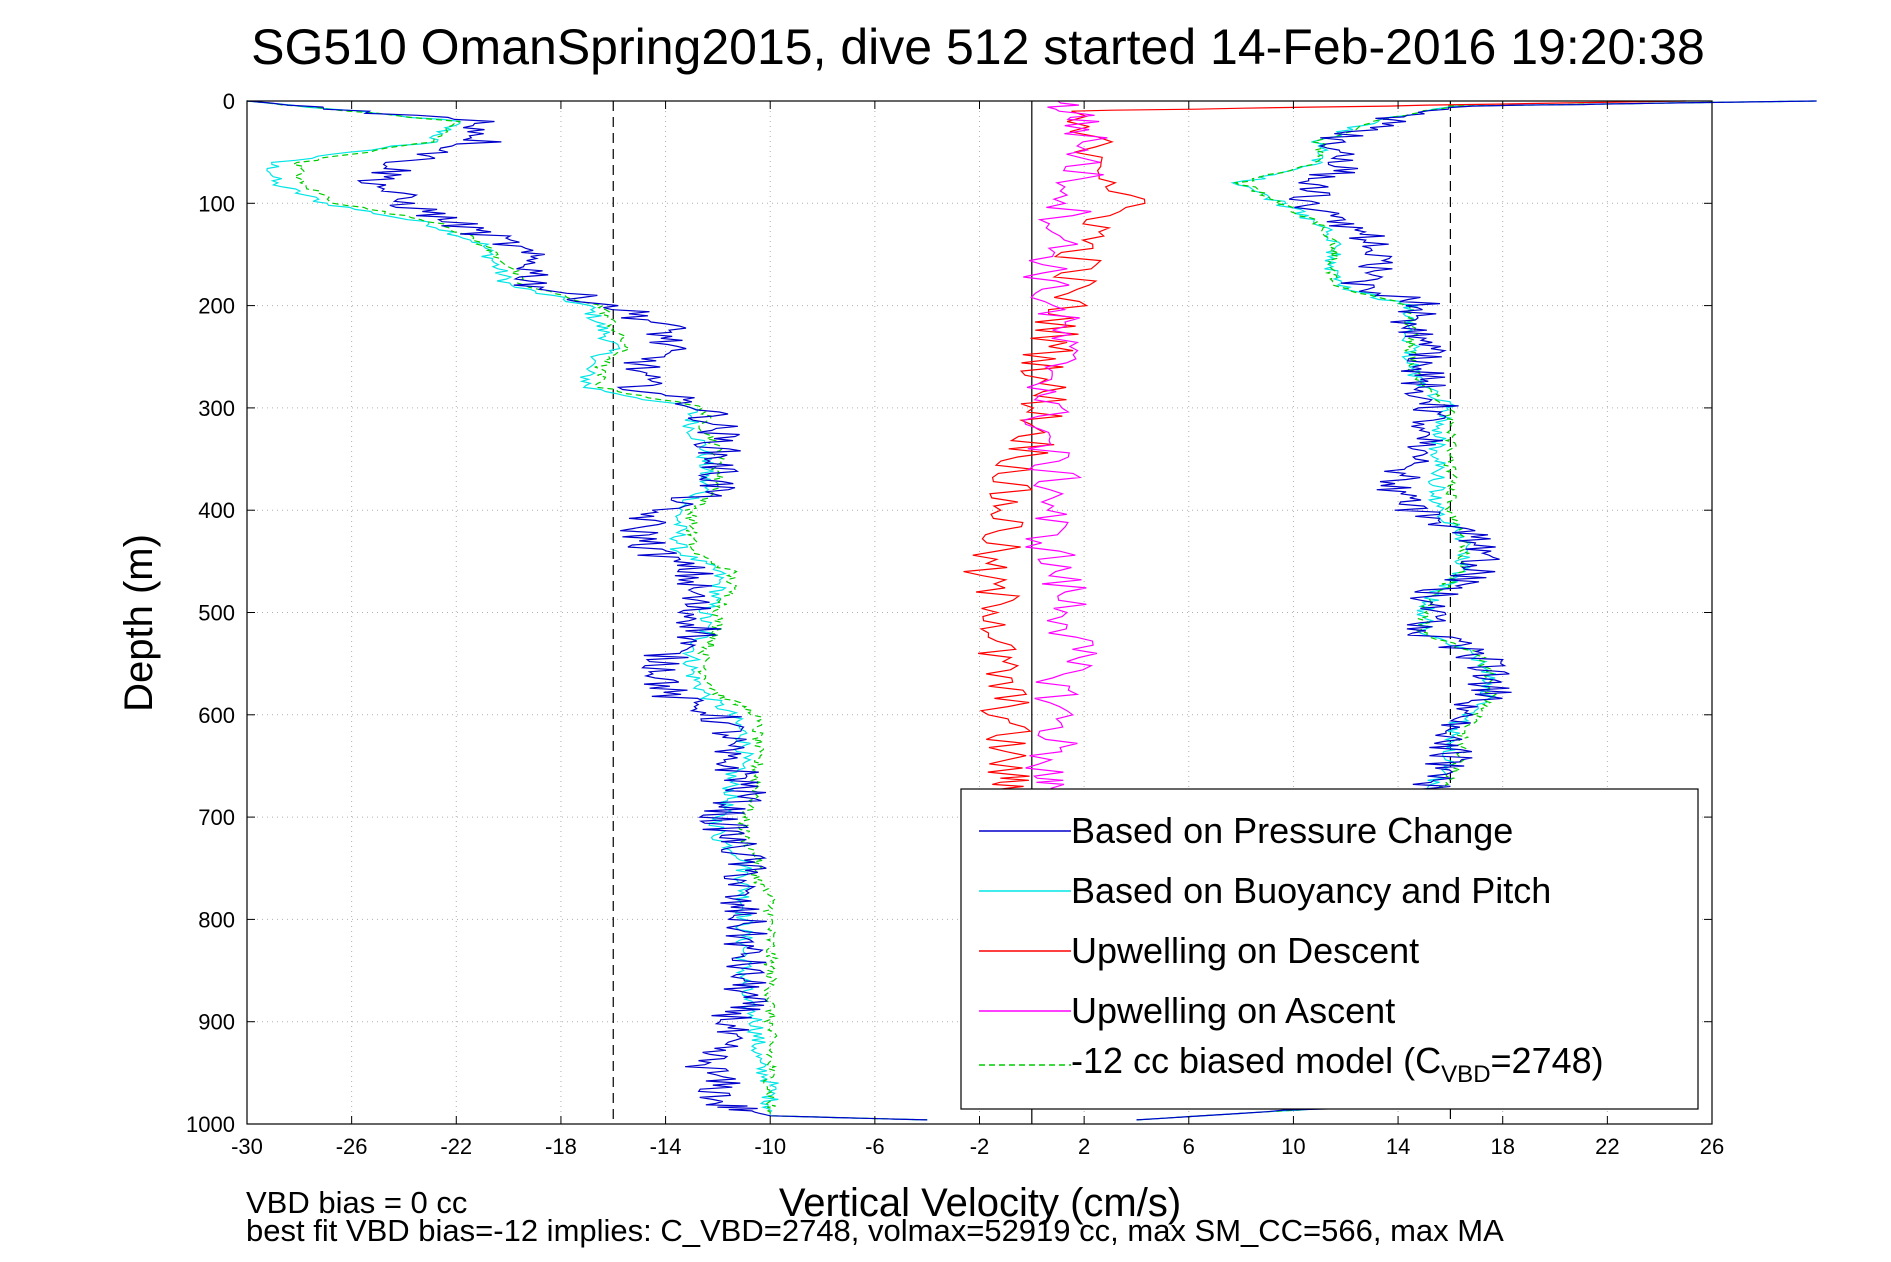 The image size is (1891, 1262). I want to click on x-tick-label: -26, so click(352, 1146).